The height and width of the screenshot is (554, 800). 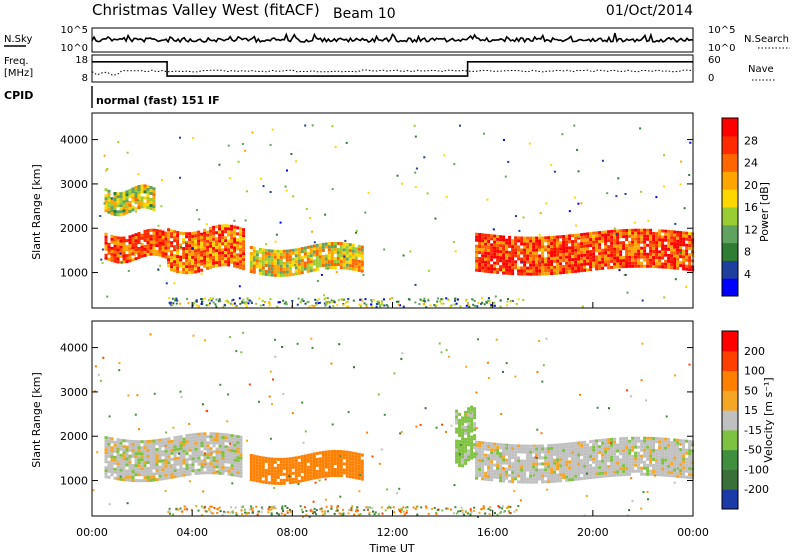 I want to click on velocity-ylabel: Slant Range [km], so click(x=36, y=420).